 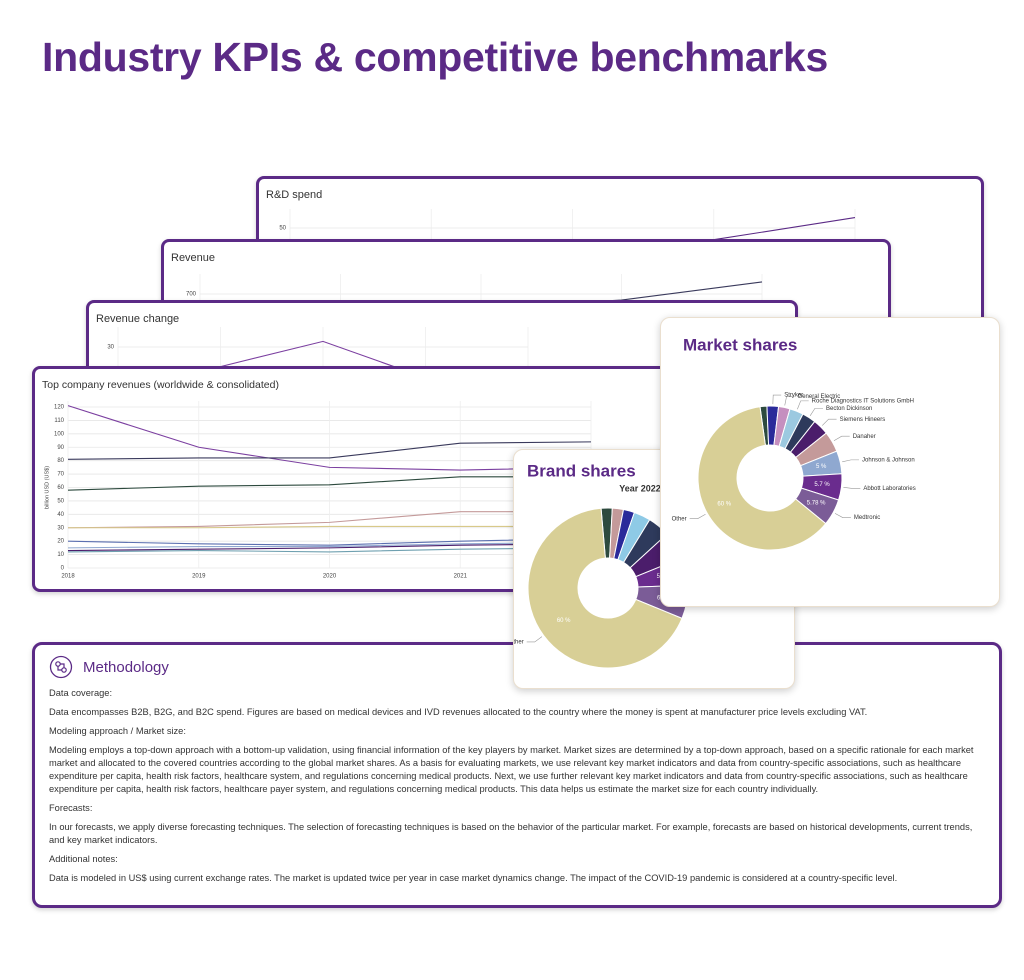 What do you see at coordinates (517, 667) in the screenshot?
I see `methodology-header: Methodology` at bounding box center [517, 667].